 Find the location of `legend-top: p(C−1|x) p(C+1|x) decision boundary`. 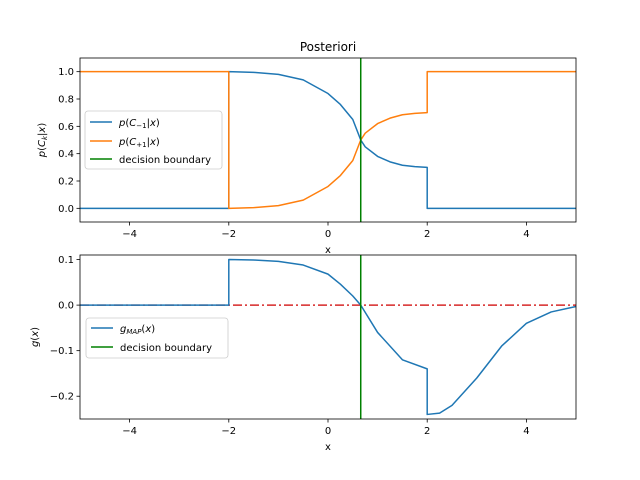

legend-top: p(C−1|x) p(C+1|x) decision boundary is located at coordinates (153, 140).